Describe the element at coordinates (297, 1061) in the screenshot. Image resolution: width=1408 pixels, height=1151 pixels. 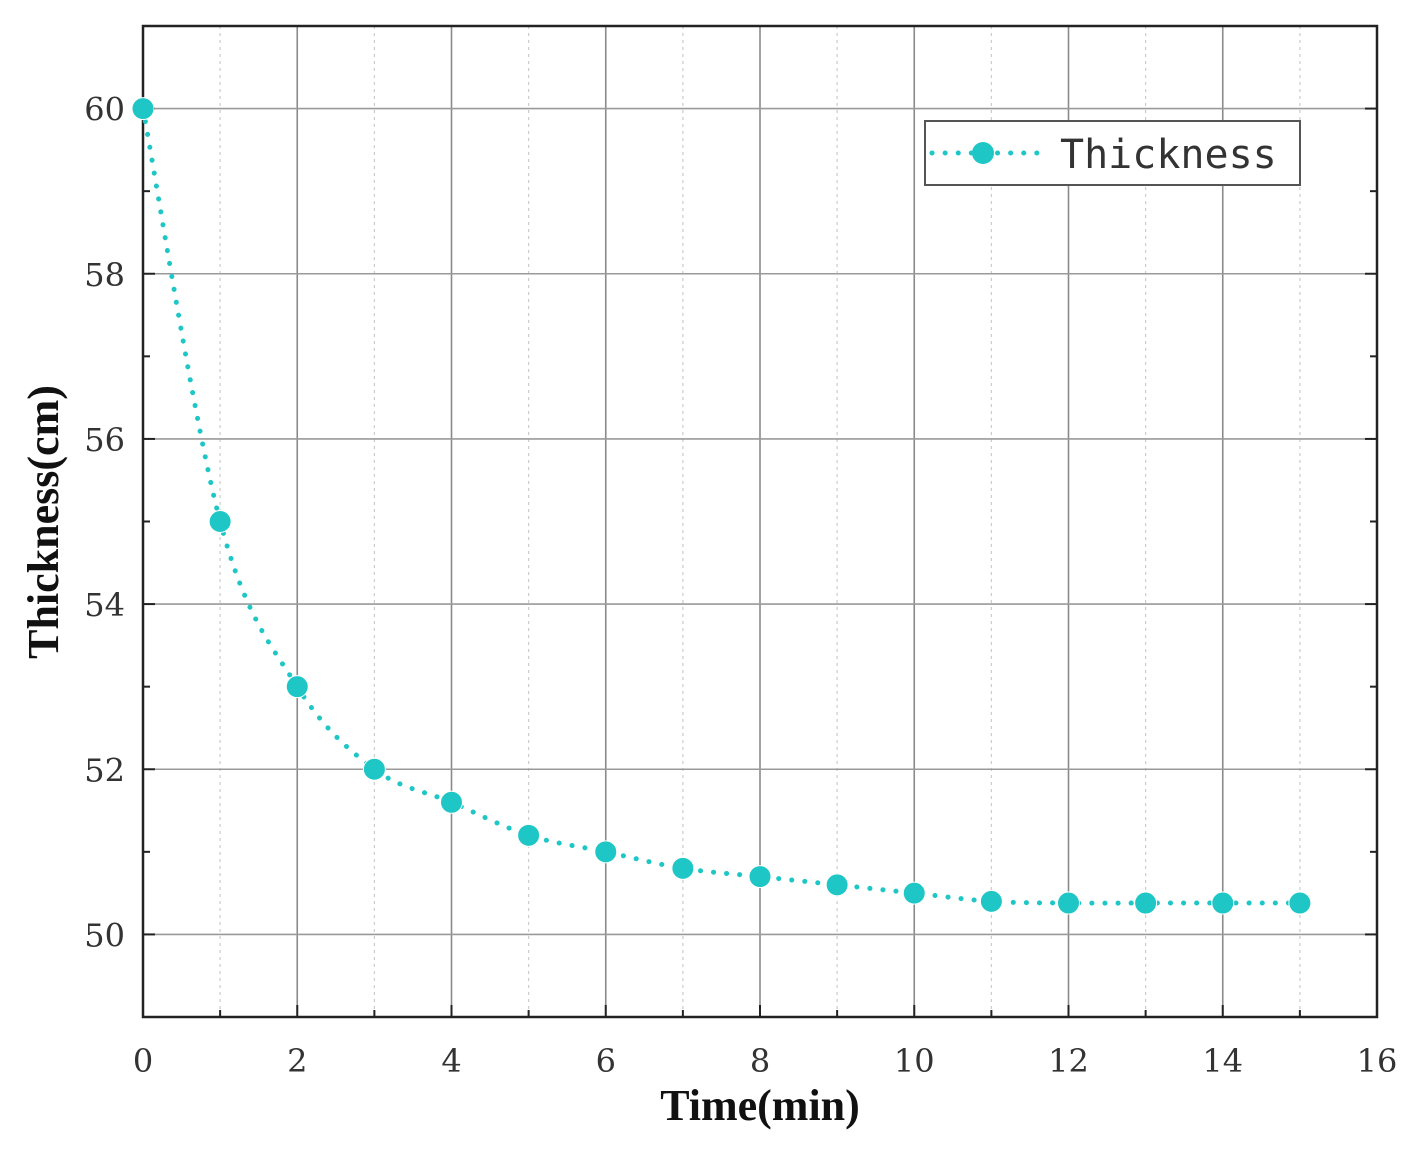
I see `x-tick-label: 2` at that location.